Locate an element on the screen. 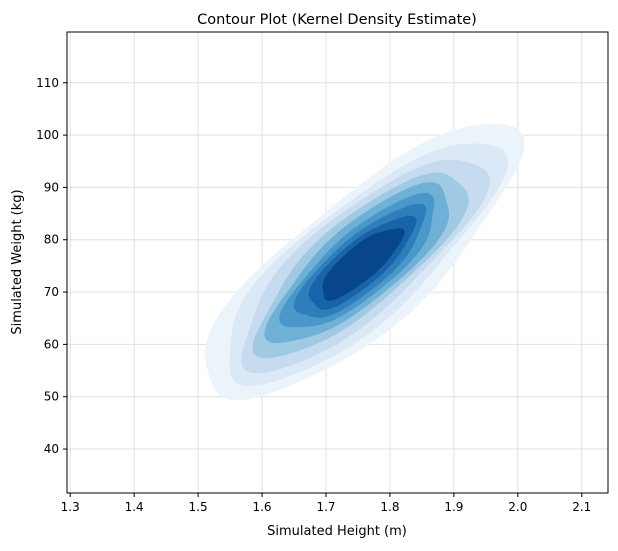 The height and width of the screenshot is (551, 618). y-tick-label: 90 is located at coordinates (51, 187).